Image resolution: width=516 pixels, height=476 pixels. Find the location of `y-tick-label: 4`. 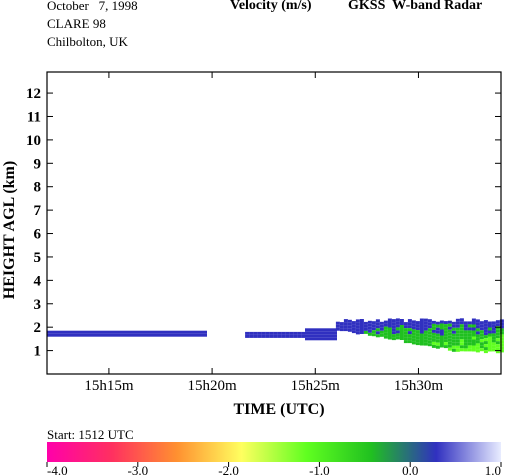

y-tick-label: 4 is located at coordinates (38, 281).